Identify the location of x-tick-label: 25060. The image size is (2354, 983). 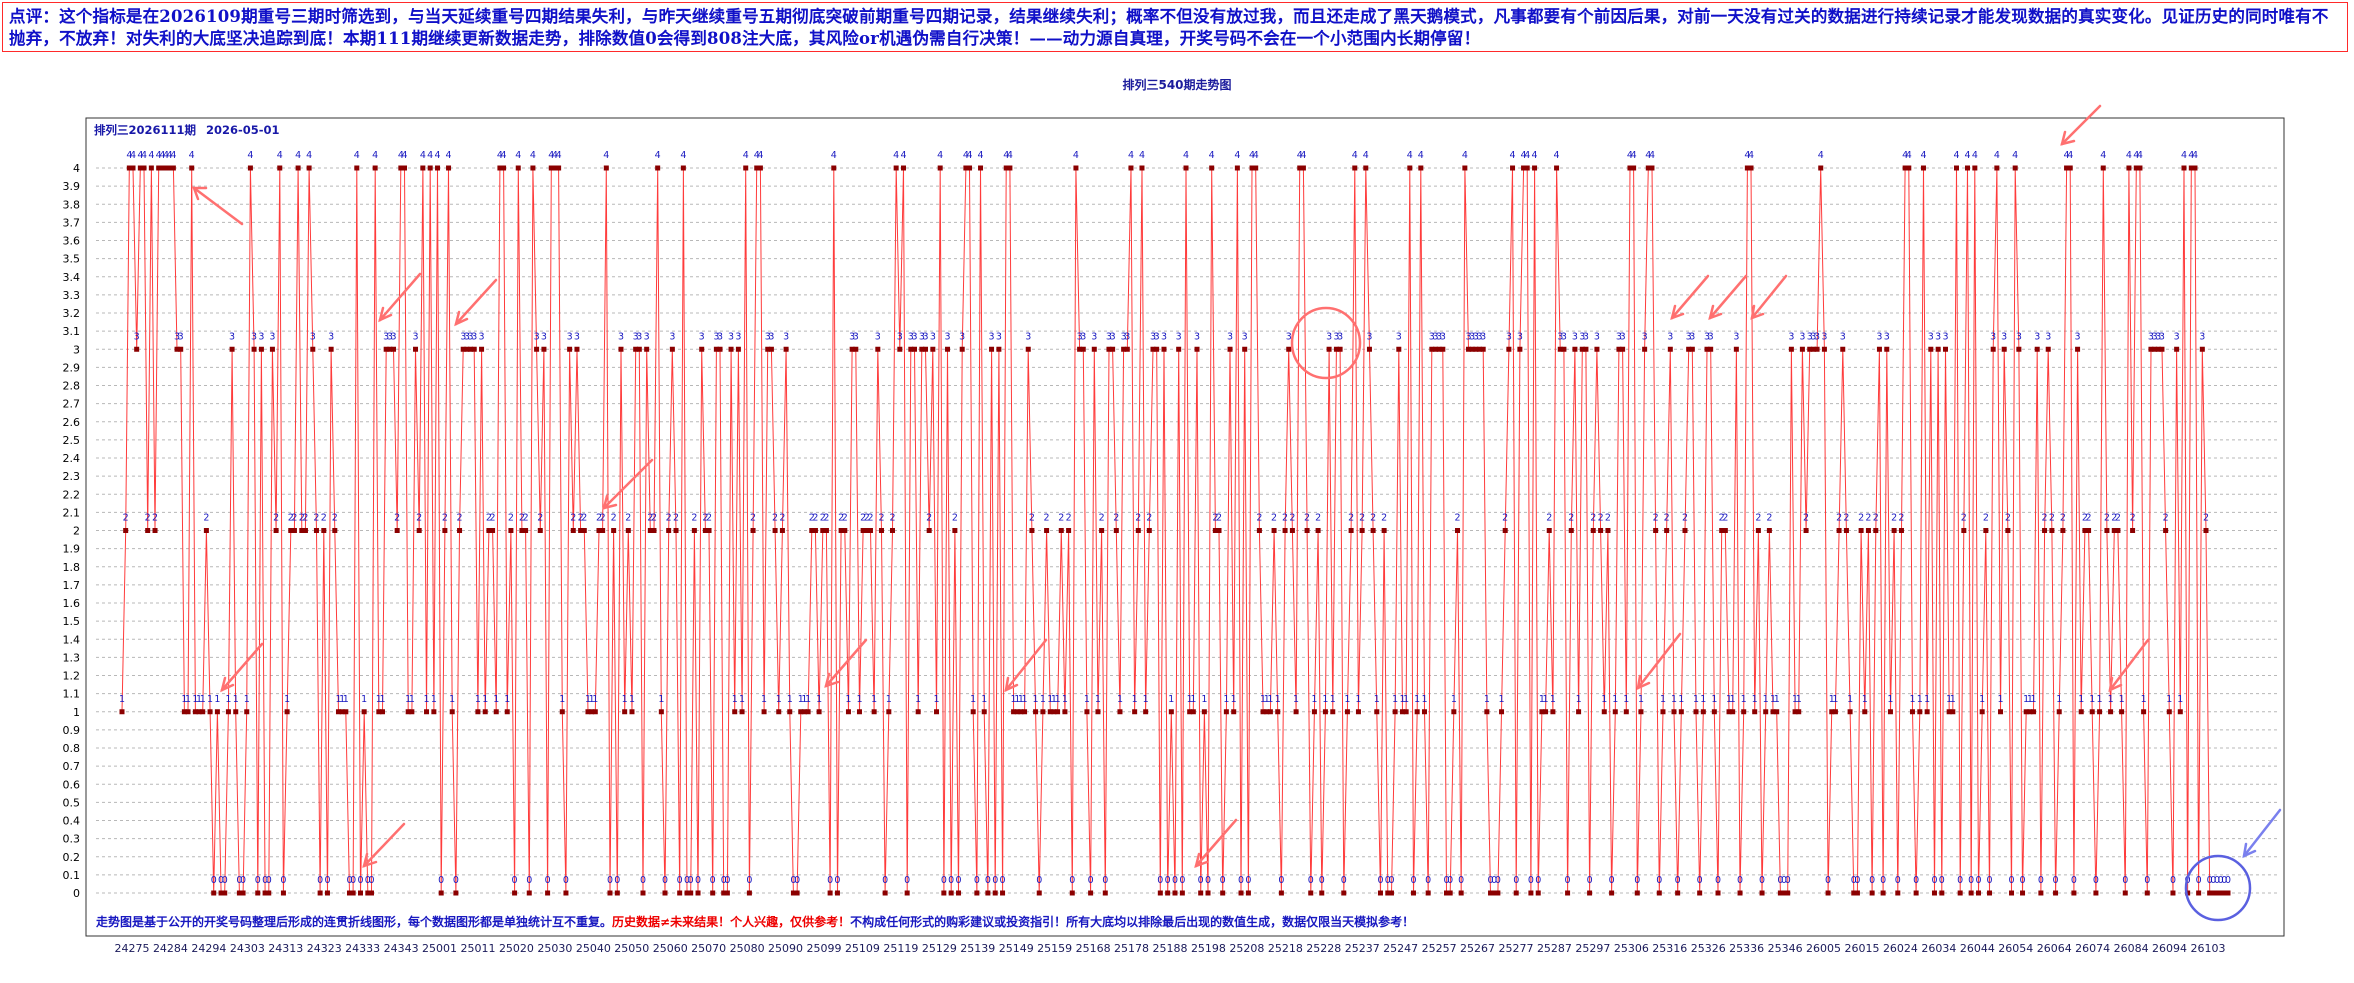
(670, 948).